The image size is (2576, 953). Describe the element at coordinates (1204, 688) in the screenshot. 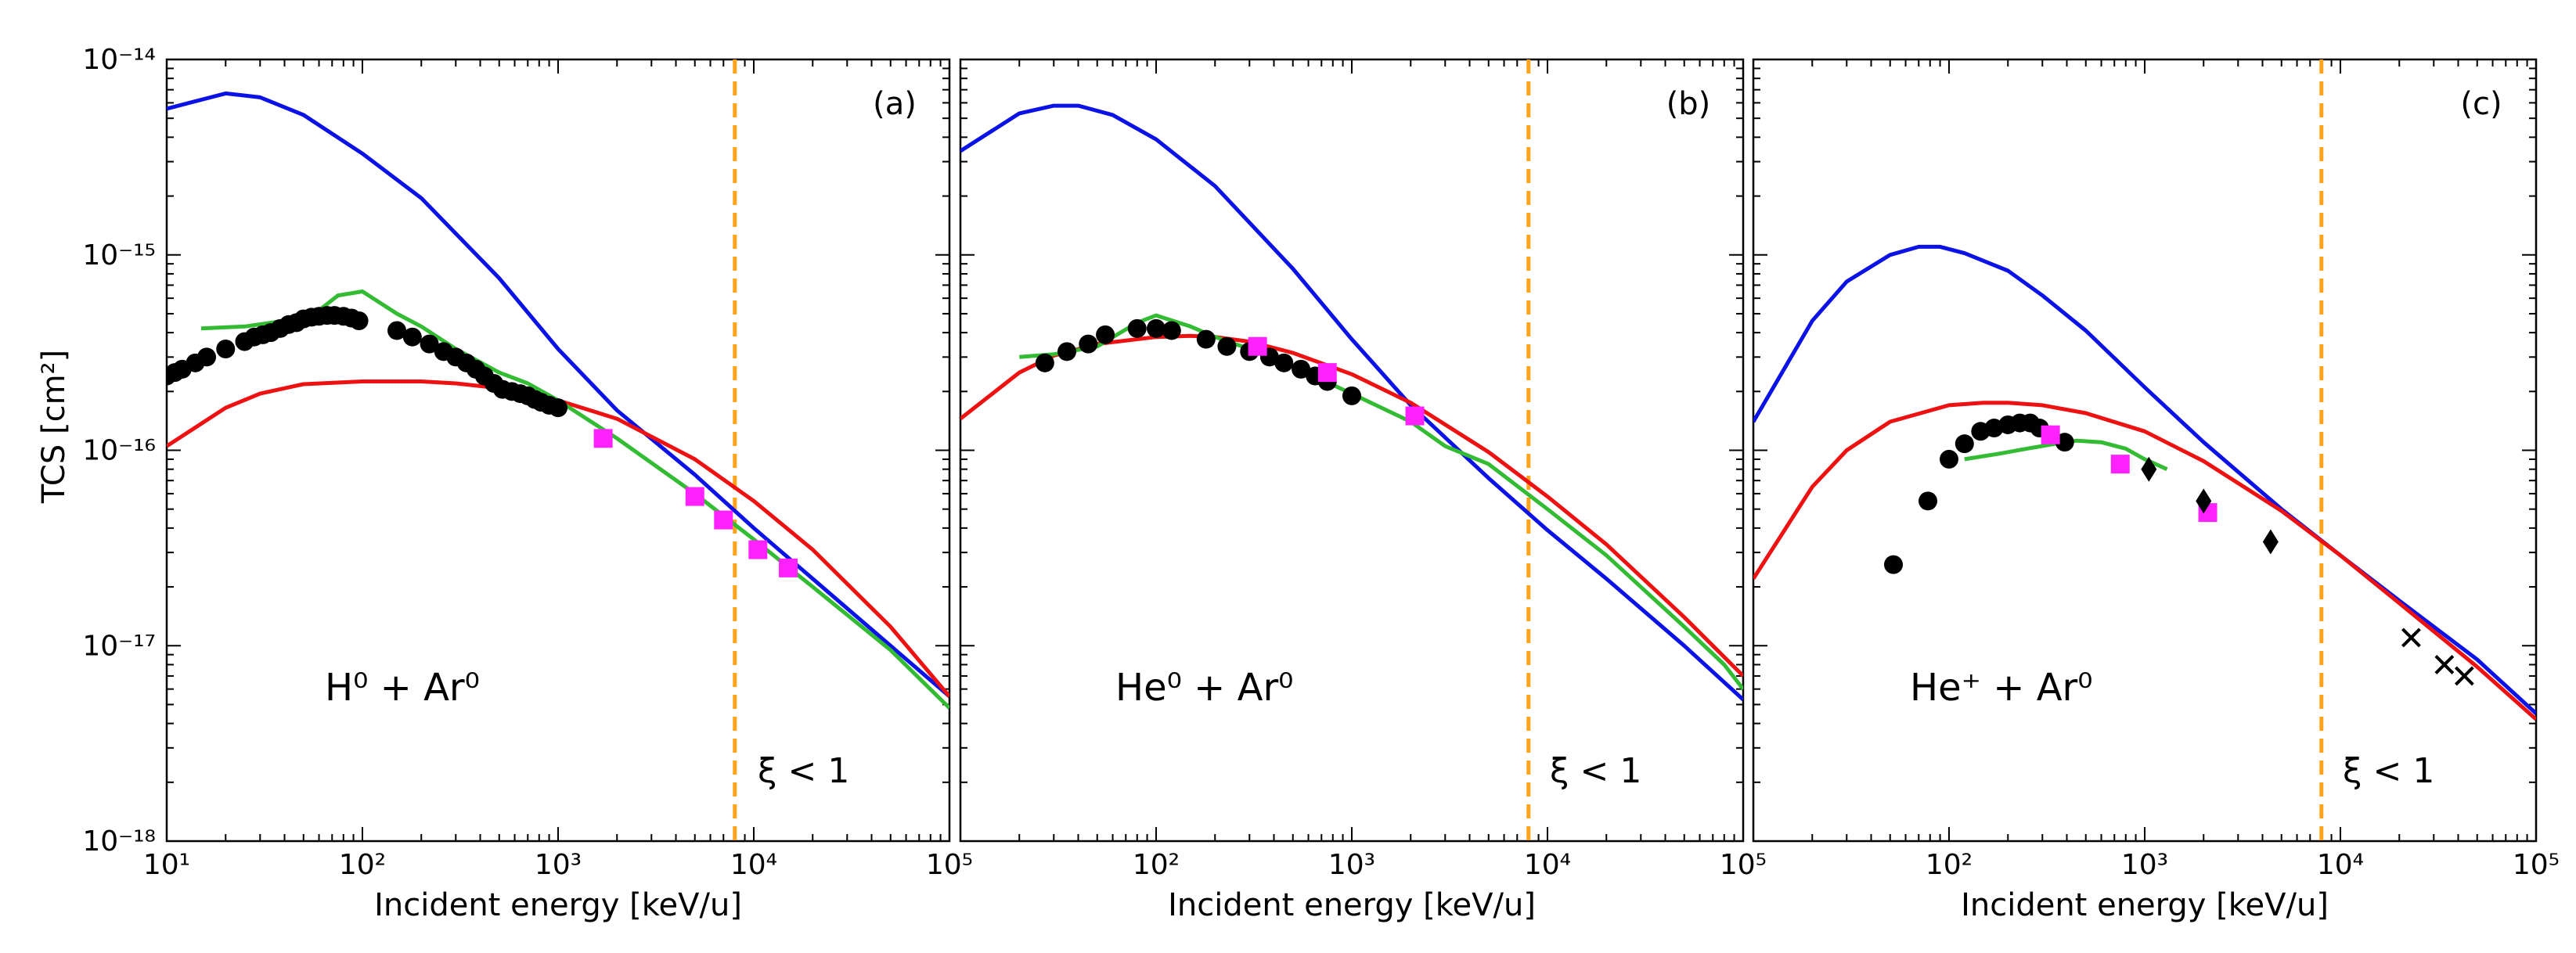

I see `collision-system-label: He⁰ + Ar⁰` at that location.